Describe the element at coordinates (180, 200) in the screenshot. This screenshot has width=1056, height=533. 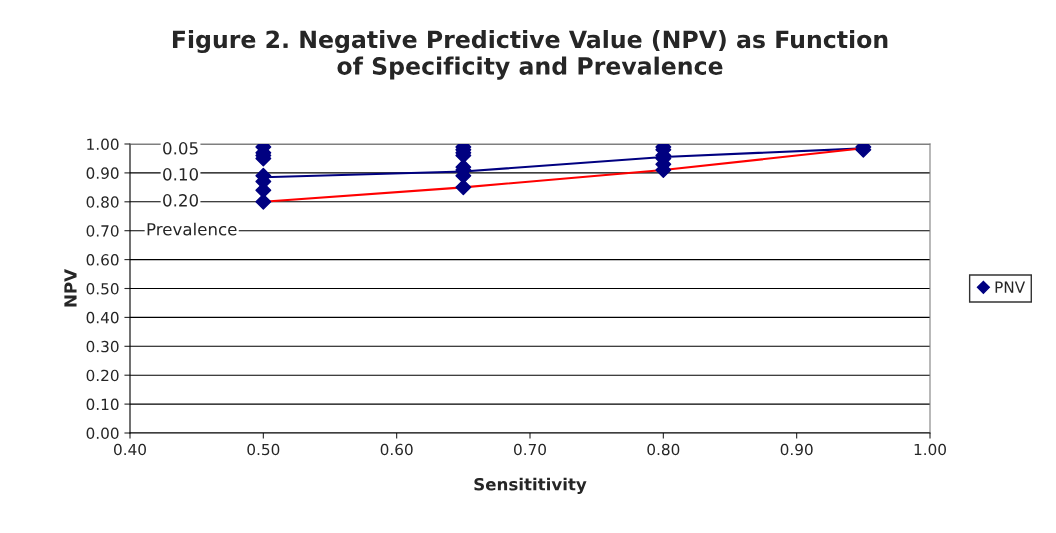
I see `annotation: 0.20` at that location.